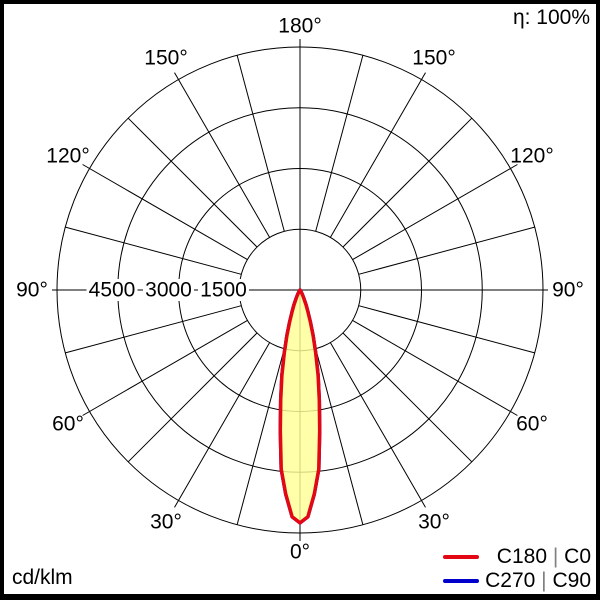 The width and height of the screenshot is (600, 600). I want to click on legend-label: C180 | C0, so click(543, 556).